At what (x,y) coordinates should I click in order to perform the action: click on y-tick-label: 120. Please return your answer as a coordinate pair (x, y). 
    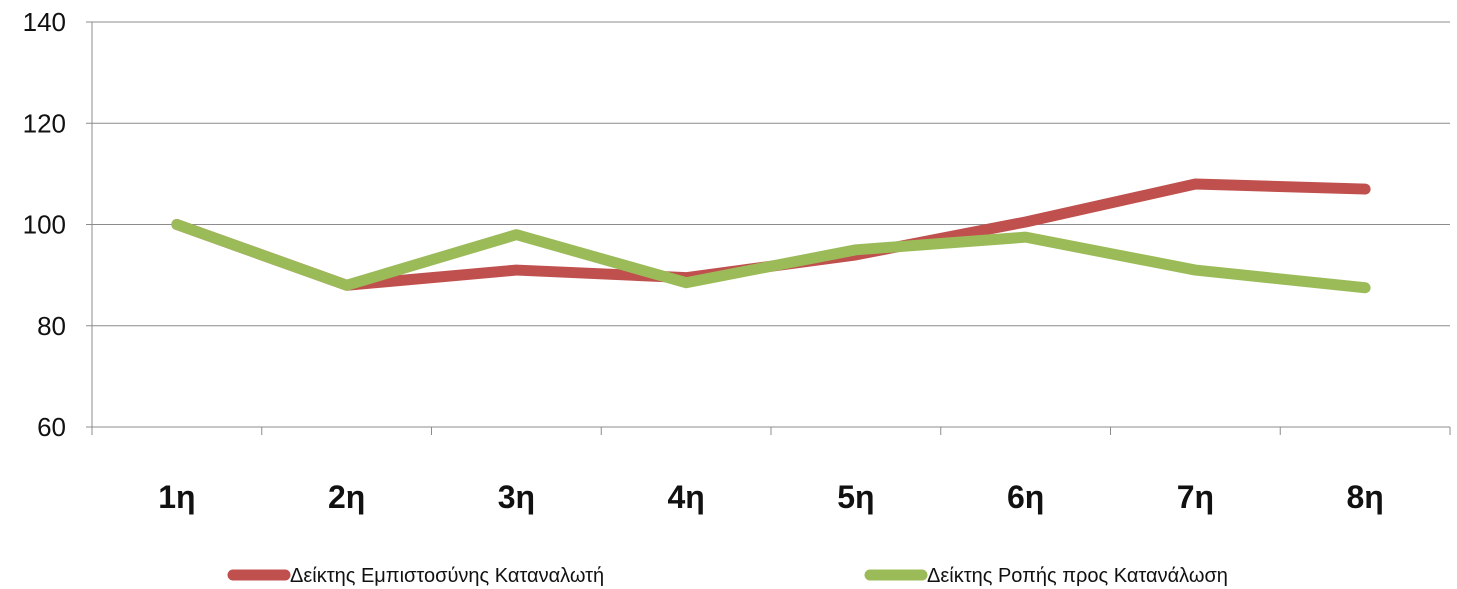
    Looking at the image, I should click on (44, 123).